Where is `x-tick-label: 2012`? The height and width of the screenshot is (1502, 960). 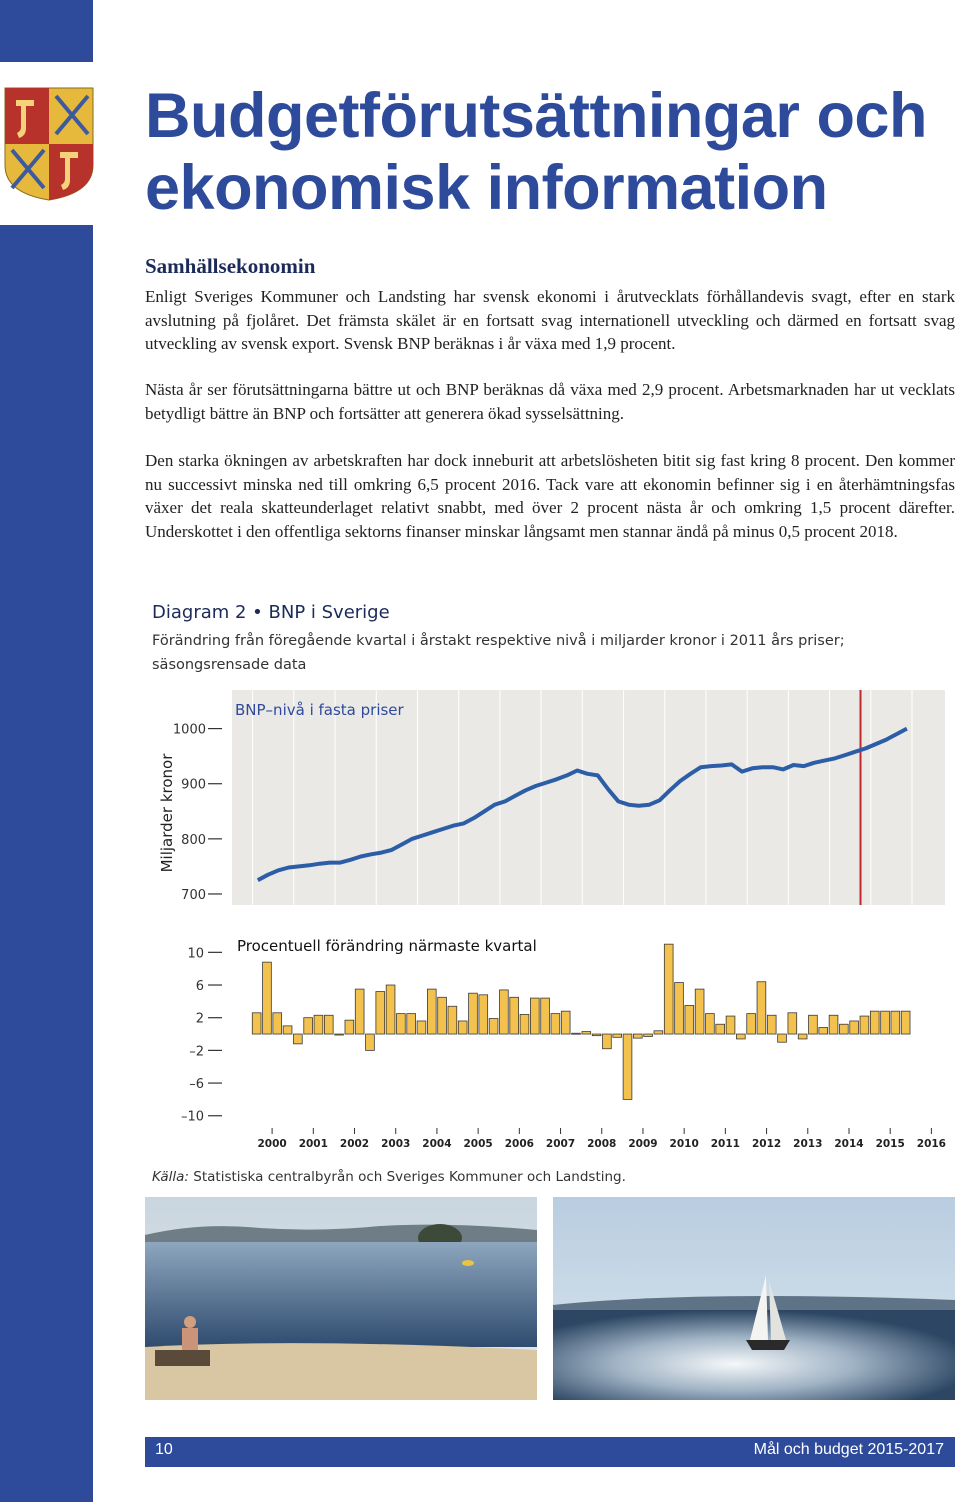 x-tick-label: 2012 is located at coordinates (766, 1144).